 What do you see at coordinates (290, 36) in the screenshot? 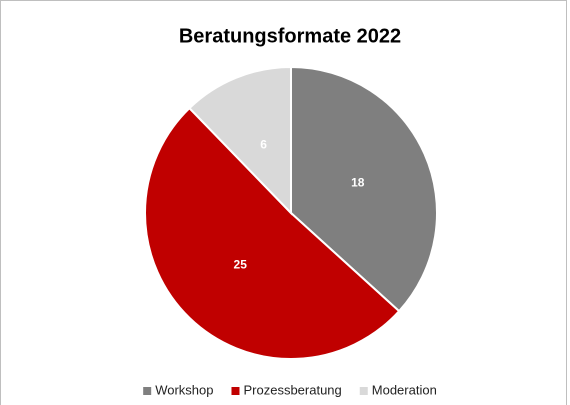
I see `chart-title: Beratungsformate 2022` at bounding box center [290, 36].